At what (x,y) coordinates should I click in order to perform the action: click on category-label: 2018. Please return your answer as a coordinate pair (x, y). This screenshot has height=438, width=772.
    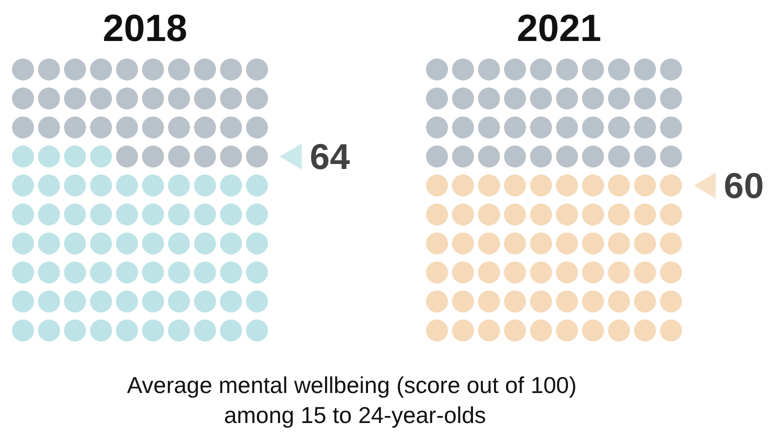
    Looking at the image, I should click on (145, 29).